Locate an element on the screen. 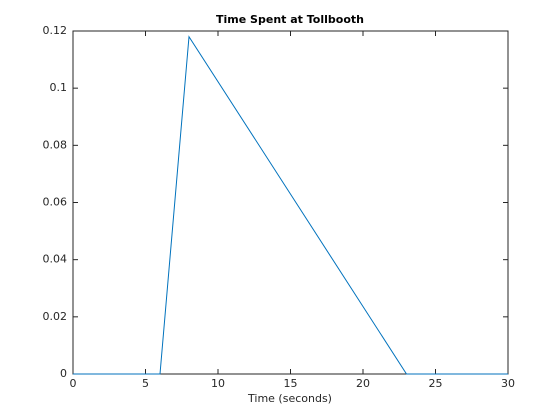  y-tick-label: 0.12 is located at coordinates (55, 30).